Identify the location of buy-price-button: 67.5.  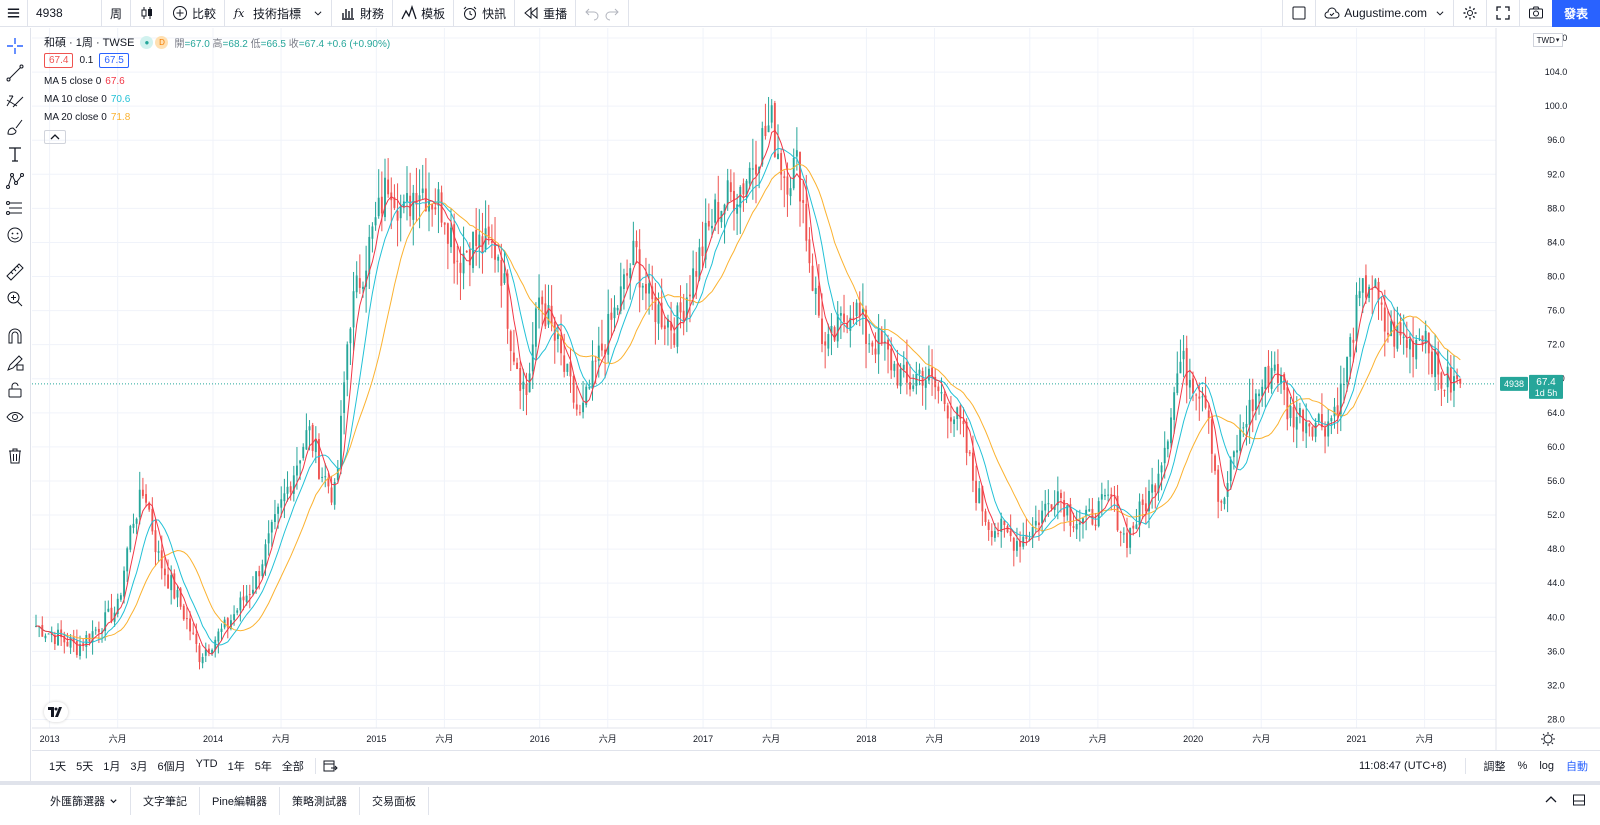
(114, 60).